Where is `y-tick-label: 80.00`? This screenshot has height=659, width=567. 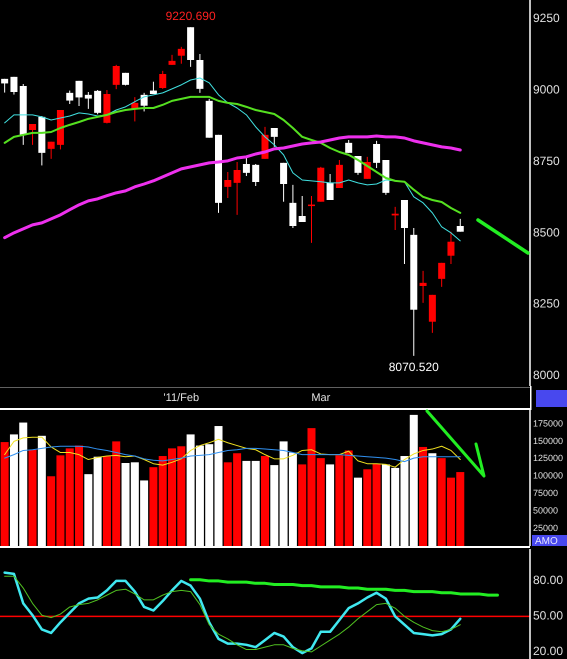
y-tick-label: 80.00 is located at coordinates (548, 580).